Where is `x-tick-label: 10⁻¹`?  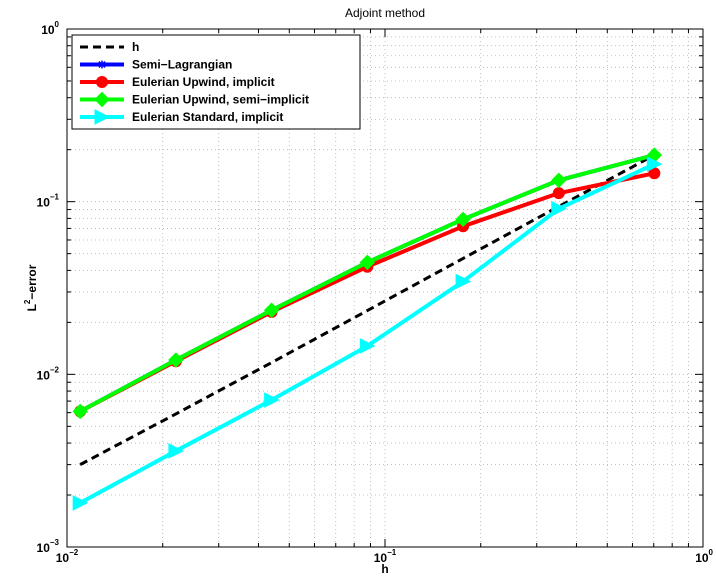
x-tick-label: 10⁻¹ is located at coordinates (385, 556).